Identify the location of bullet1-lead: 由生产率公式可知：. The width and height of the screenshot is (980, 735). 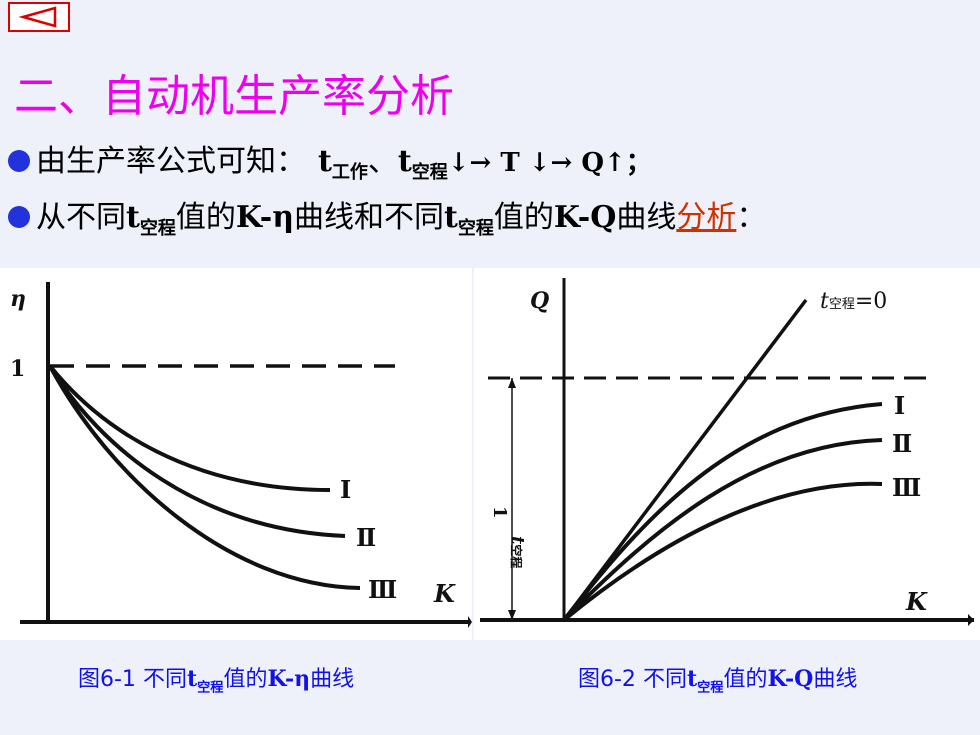
(171, 161).